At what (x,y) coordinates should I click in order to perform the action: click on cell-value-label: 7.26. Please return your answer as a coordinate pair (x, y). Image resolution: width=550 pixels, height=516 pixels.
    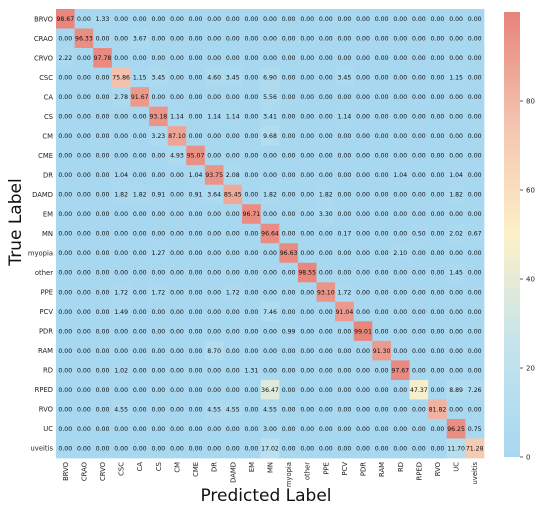
    Looking at the image, I should click on (475, 390).